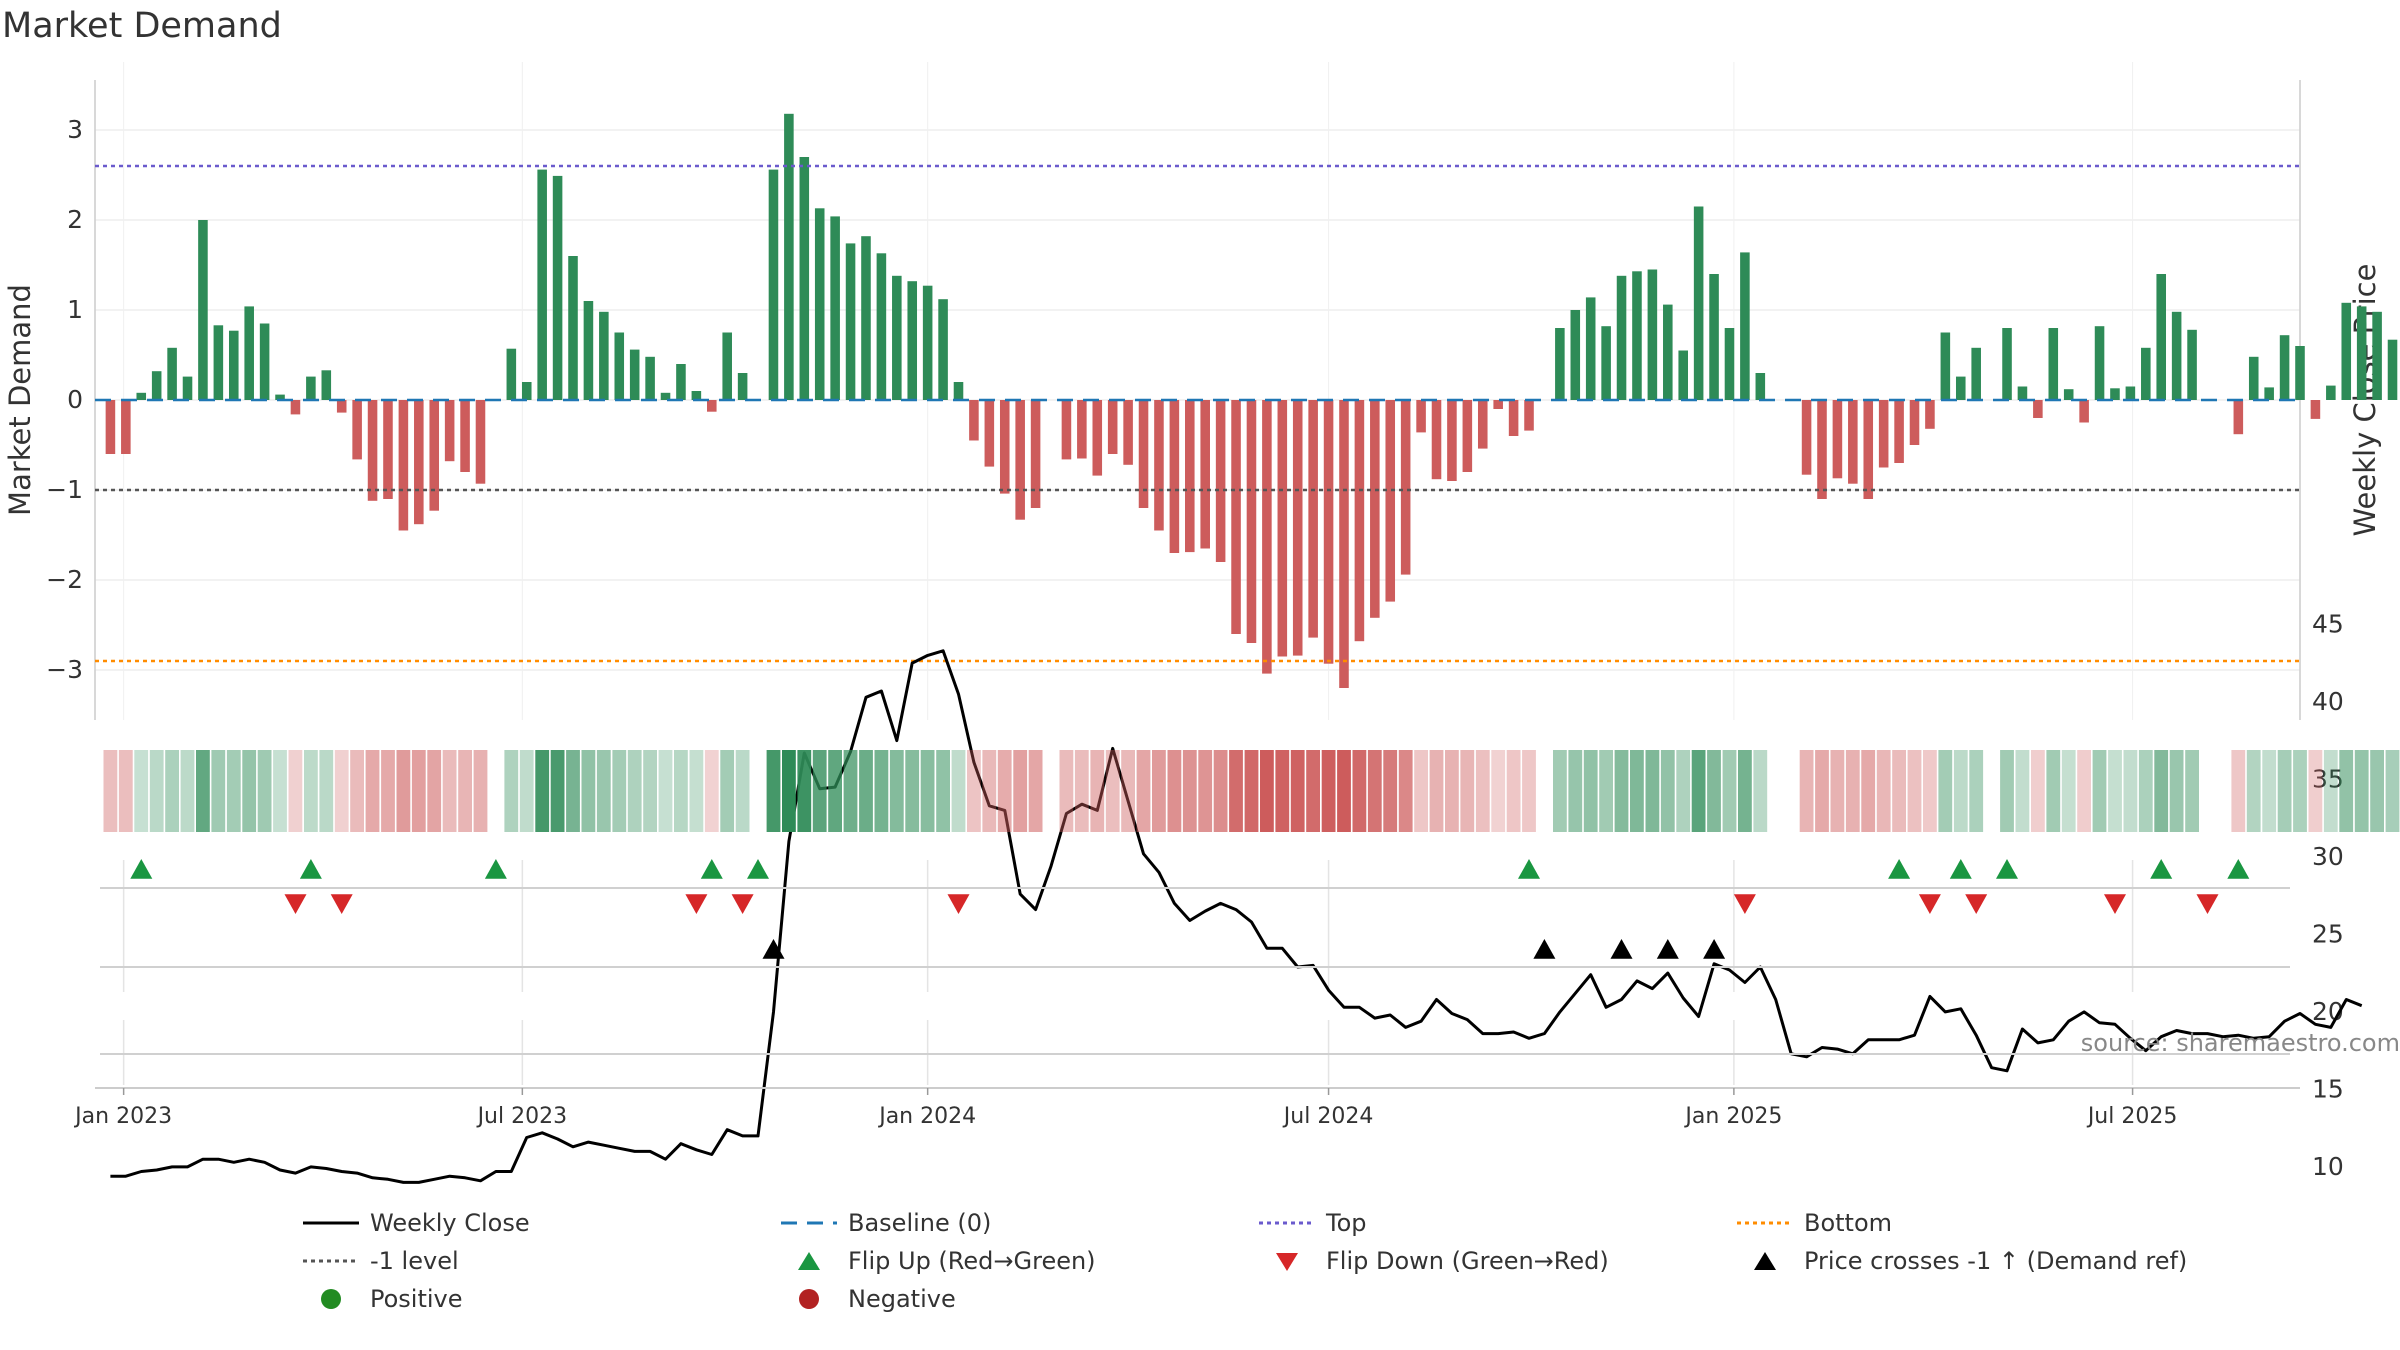 Image resolution: width=2400 pixels, height=1350 pixels. Describe the element at coordinates (64, 489) in the screenshot. I see `y-tick-label: −1` at that location.